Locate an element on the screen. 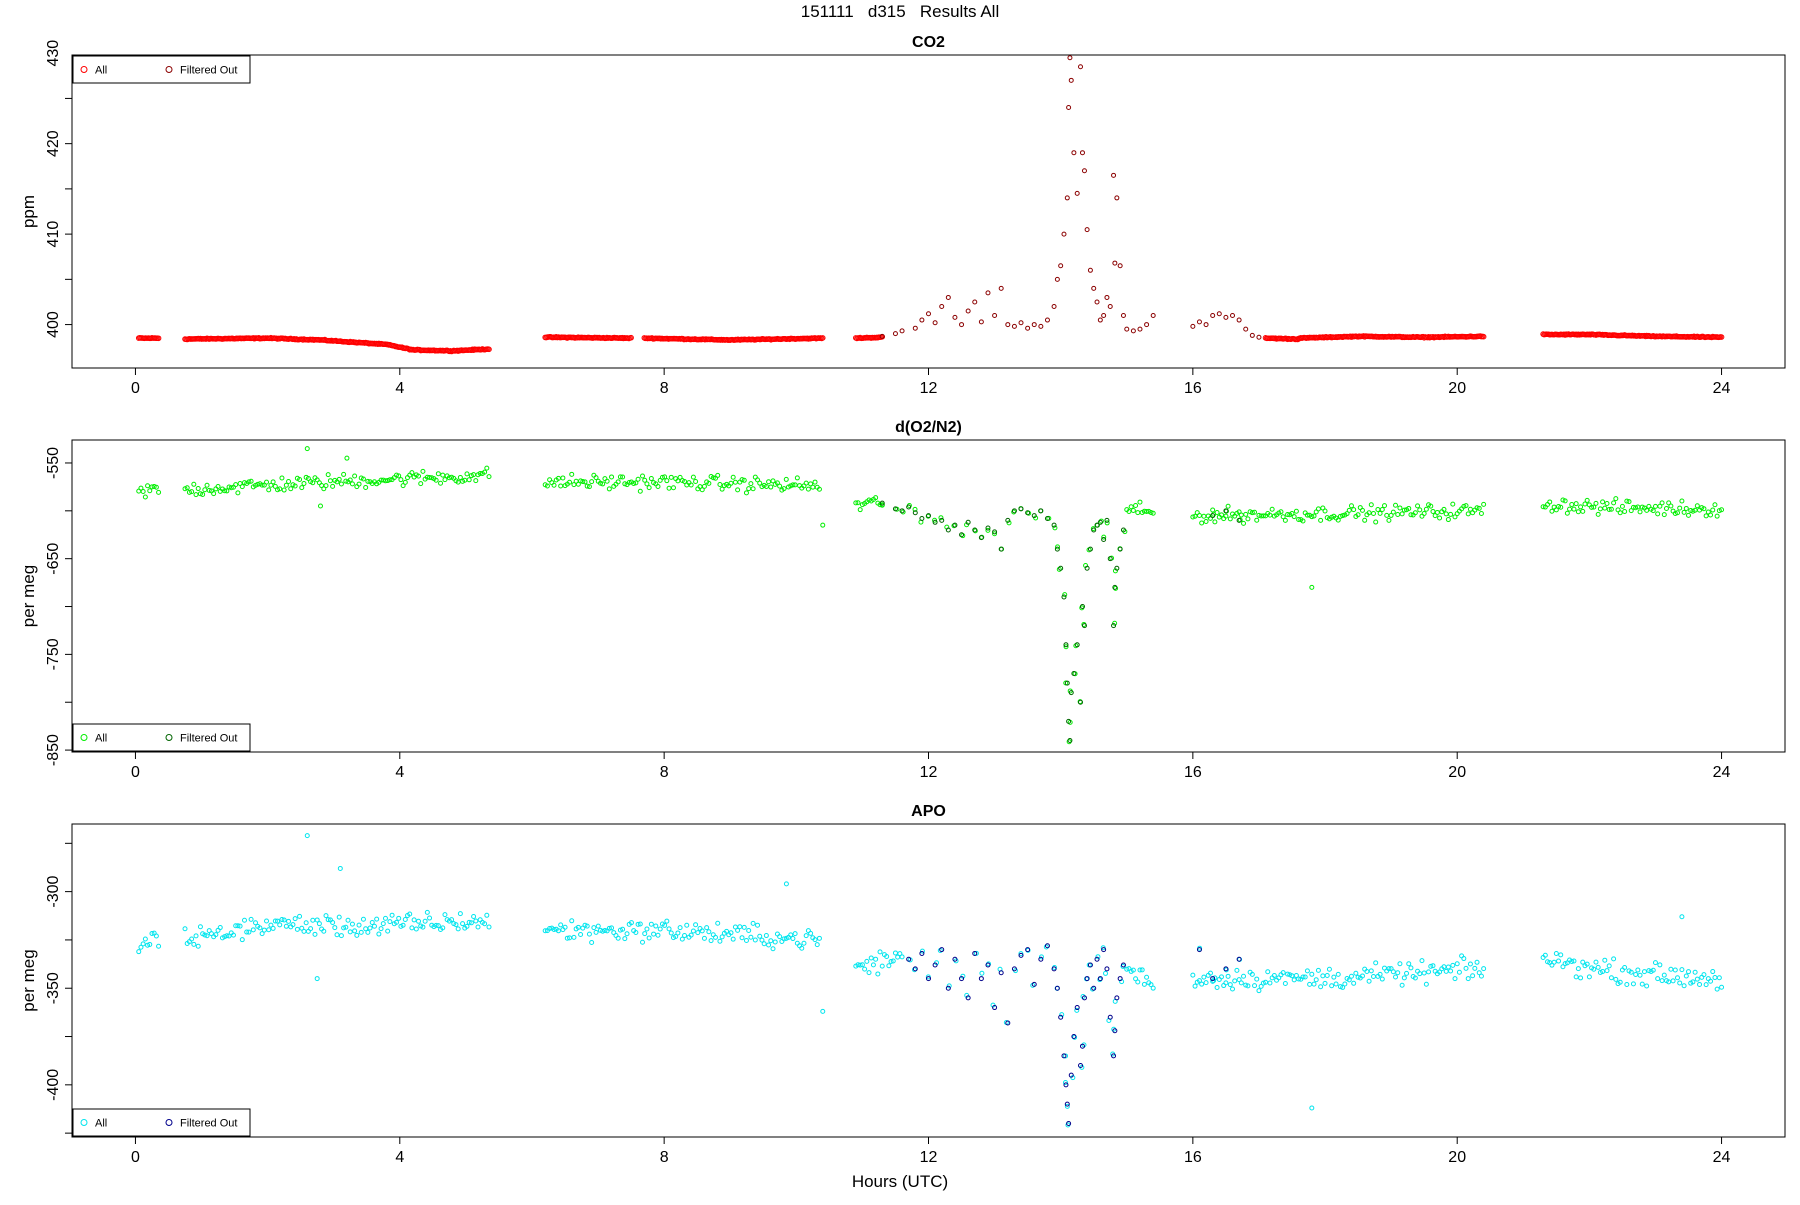 This screenshot has height=1205, width=1800. y-tick-label: -350 is located at coordinates (53, 988).